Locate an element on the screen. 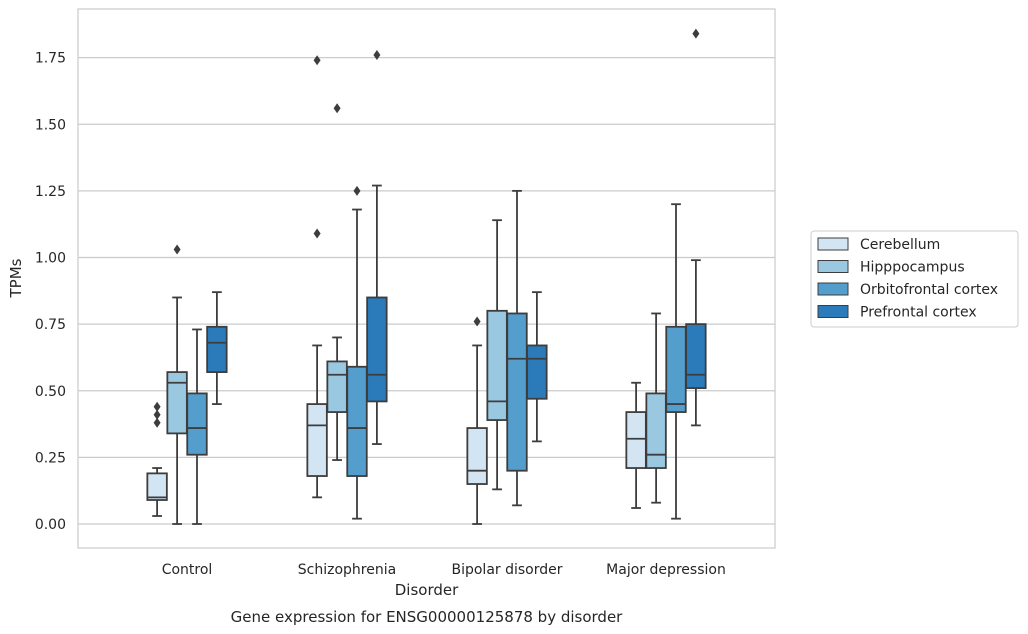  x-axis-title: Disorder is located at coordinates (427, 590).